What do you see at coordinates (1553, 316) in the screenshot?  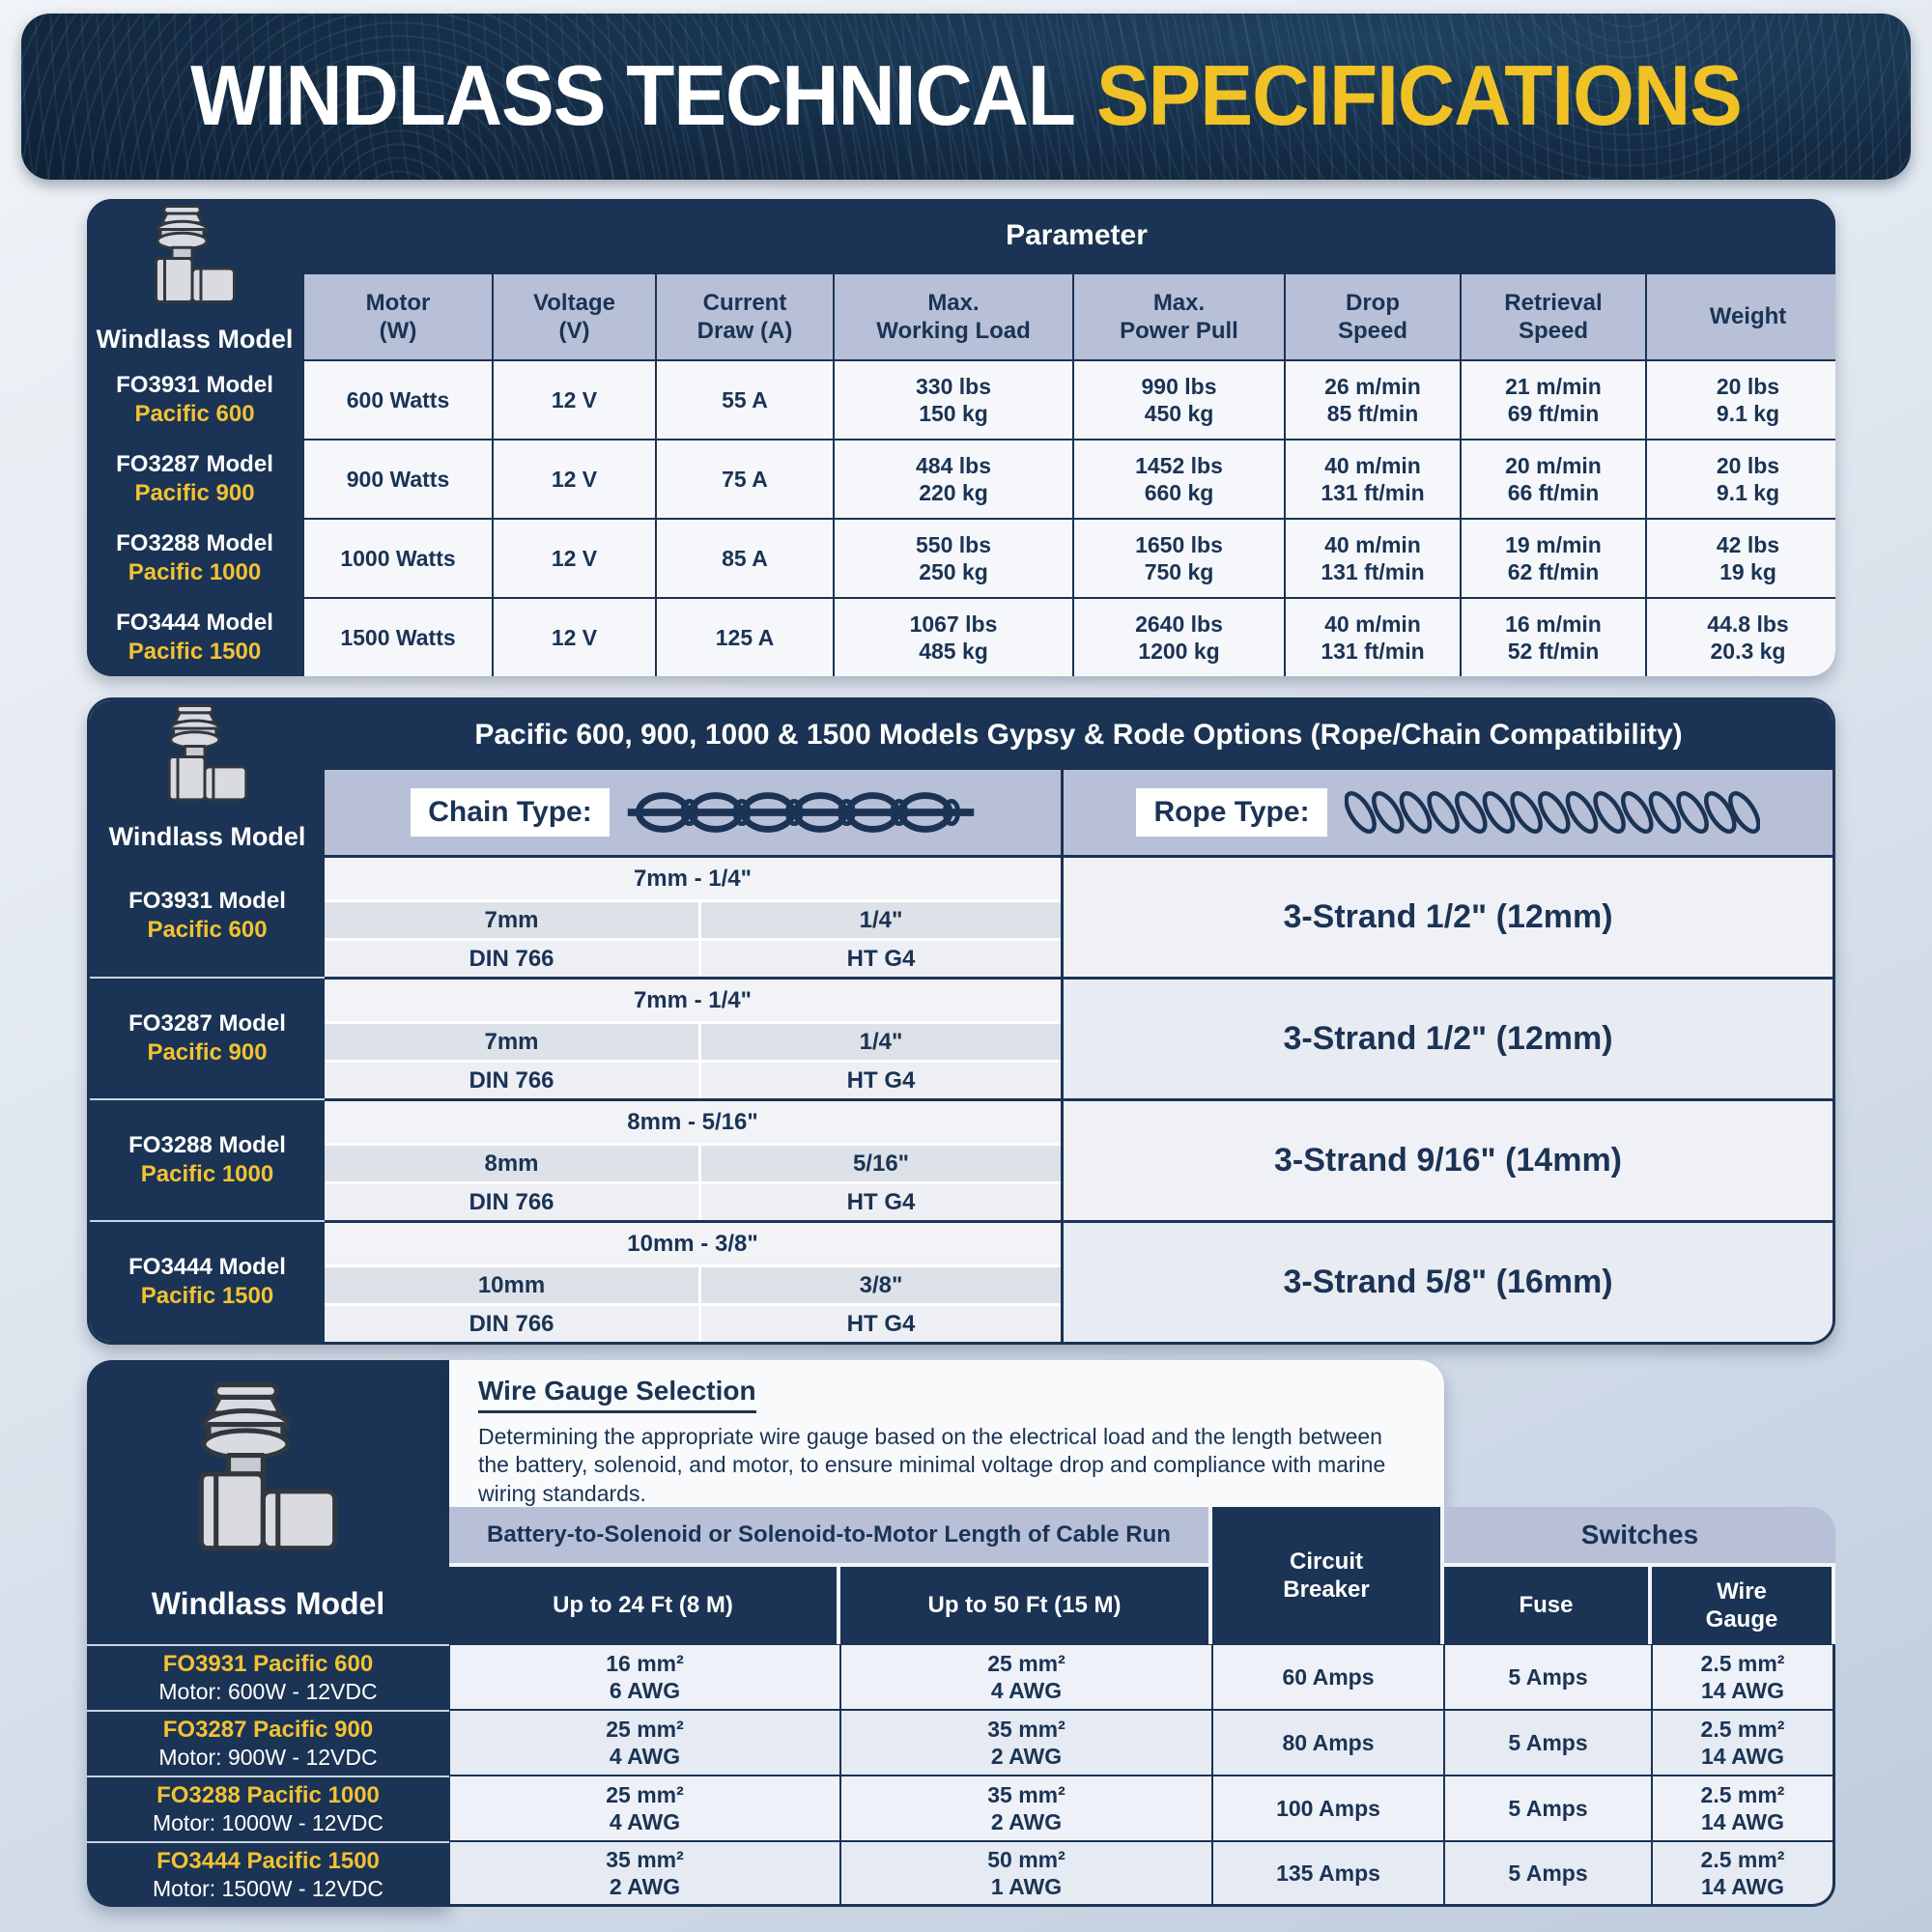 I see `column-header-retrieval-speed: Retrieval Speed` at bounding box center [1553, 316].